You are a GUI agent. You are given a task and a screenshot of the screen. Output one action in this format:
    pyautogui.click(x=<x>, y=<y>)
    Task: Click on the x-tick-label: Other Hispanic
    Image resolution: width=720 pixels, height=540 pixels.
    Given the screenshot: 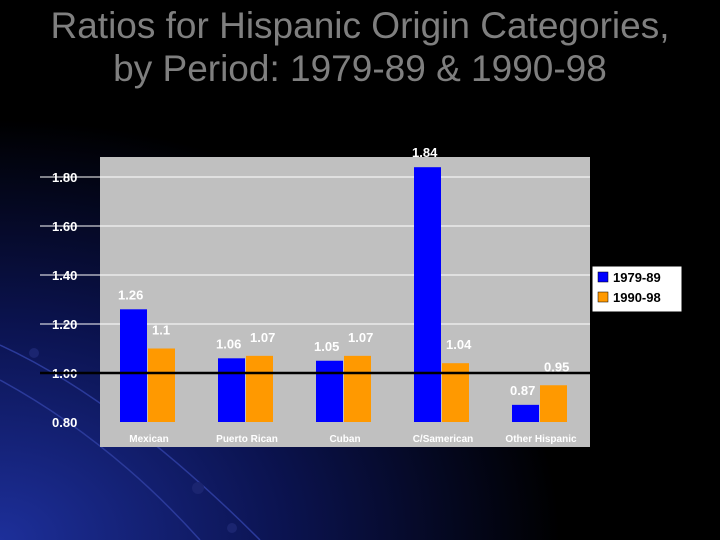 What is the action you would take?
    pyautogui.click(x=541, y=439)
    